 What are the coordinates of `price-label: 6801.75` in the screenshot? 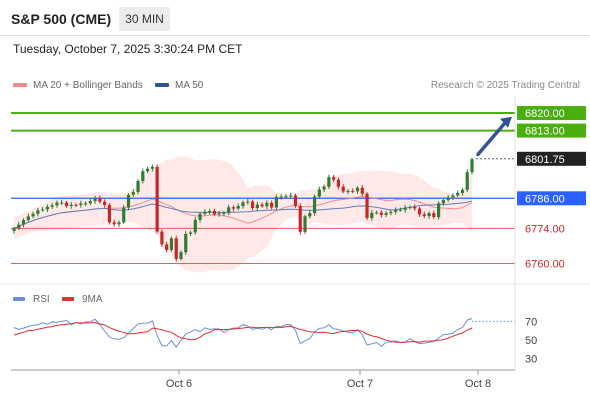 It's located at (545, 160).